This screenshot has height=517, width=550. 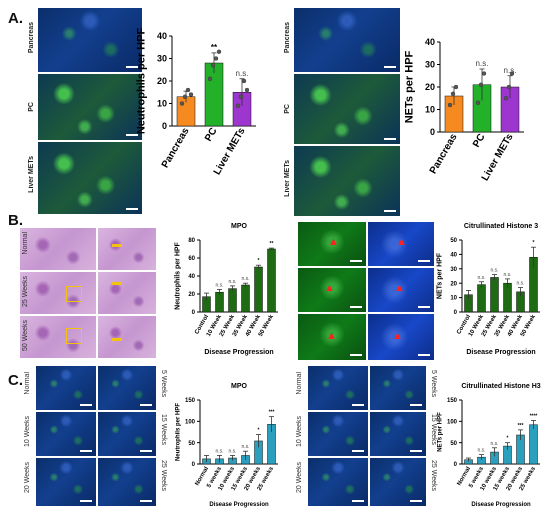 What do you see at coordinates (534, 416) in the screenshot?
I see `significance-label: ****` at bounding box center [534, 416].